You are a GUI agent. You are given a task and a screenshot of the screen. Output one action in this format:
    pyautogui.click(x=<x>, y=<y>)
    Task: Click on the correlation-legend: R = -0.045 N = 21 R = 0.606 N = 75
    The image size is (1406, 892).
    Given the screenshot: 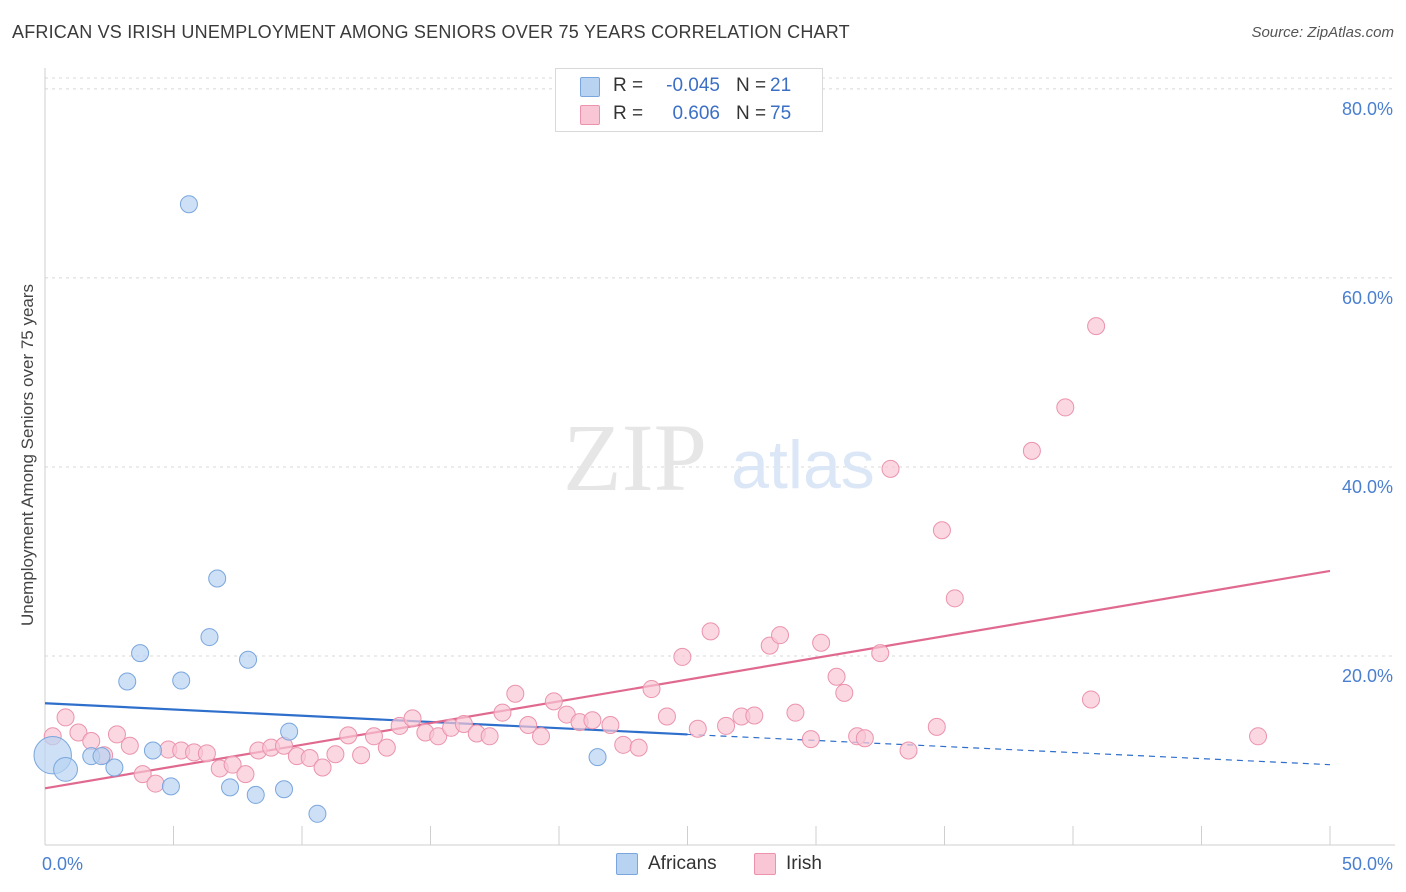 What is the action you would take?
    pyautogui.click(x=689, y=100)
    